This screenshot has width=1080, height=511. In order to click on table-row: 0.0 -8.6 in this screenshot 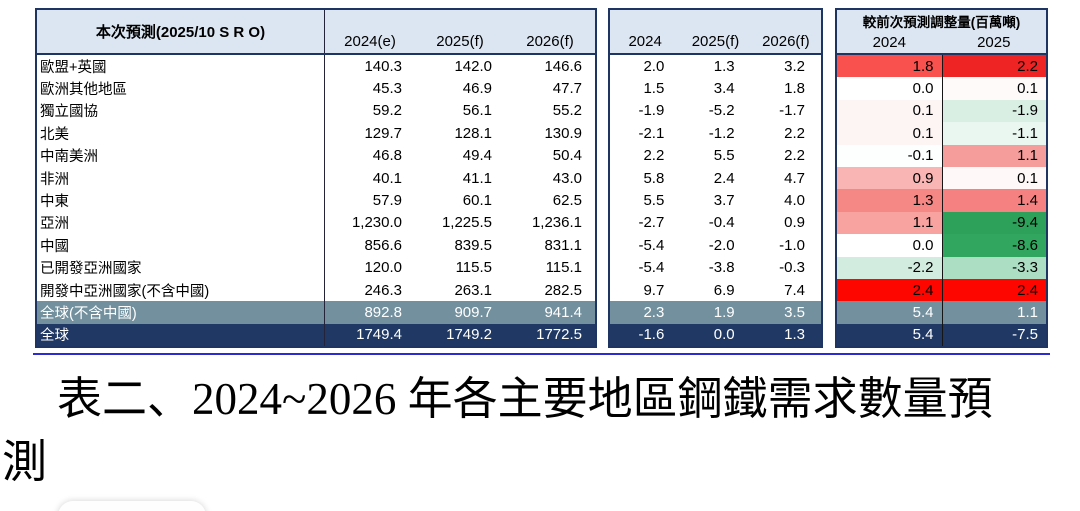, I will do `click(941, 245)`.